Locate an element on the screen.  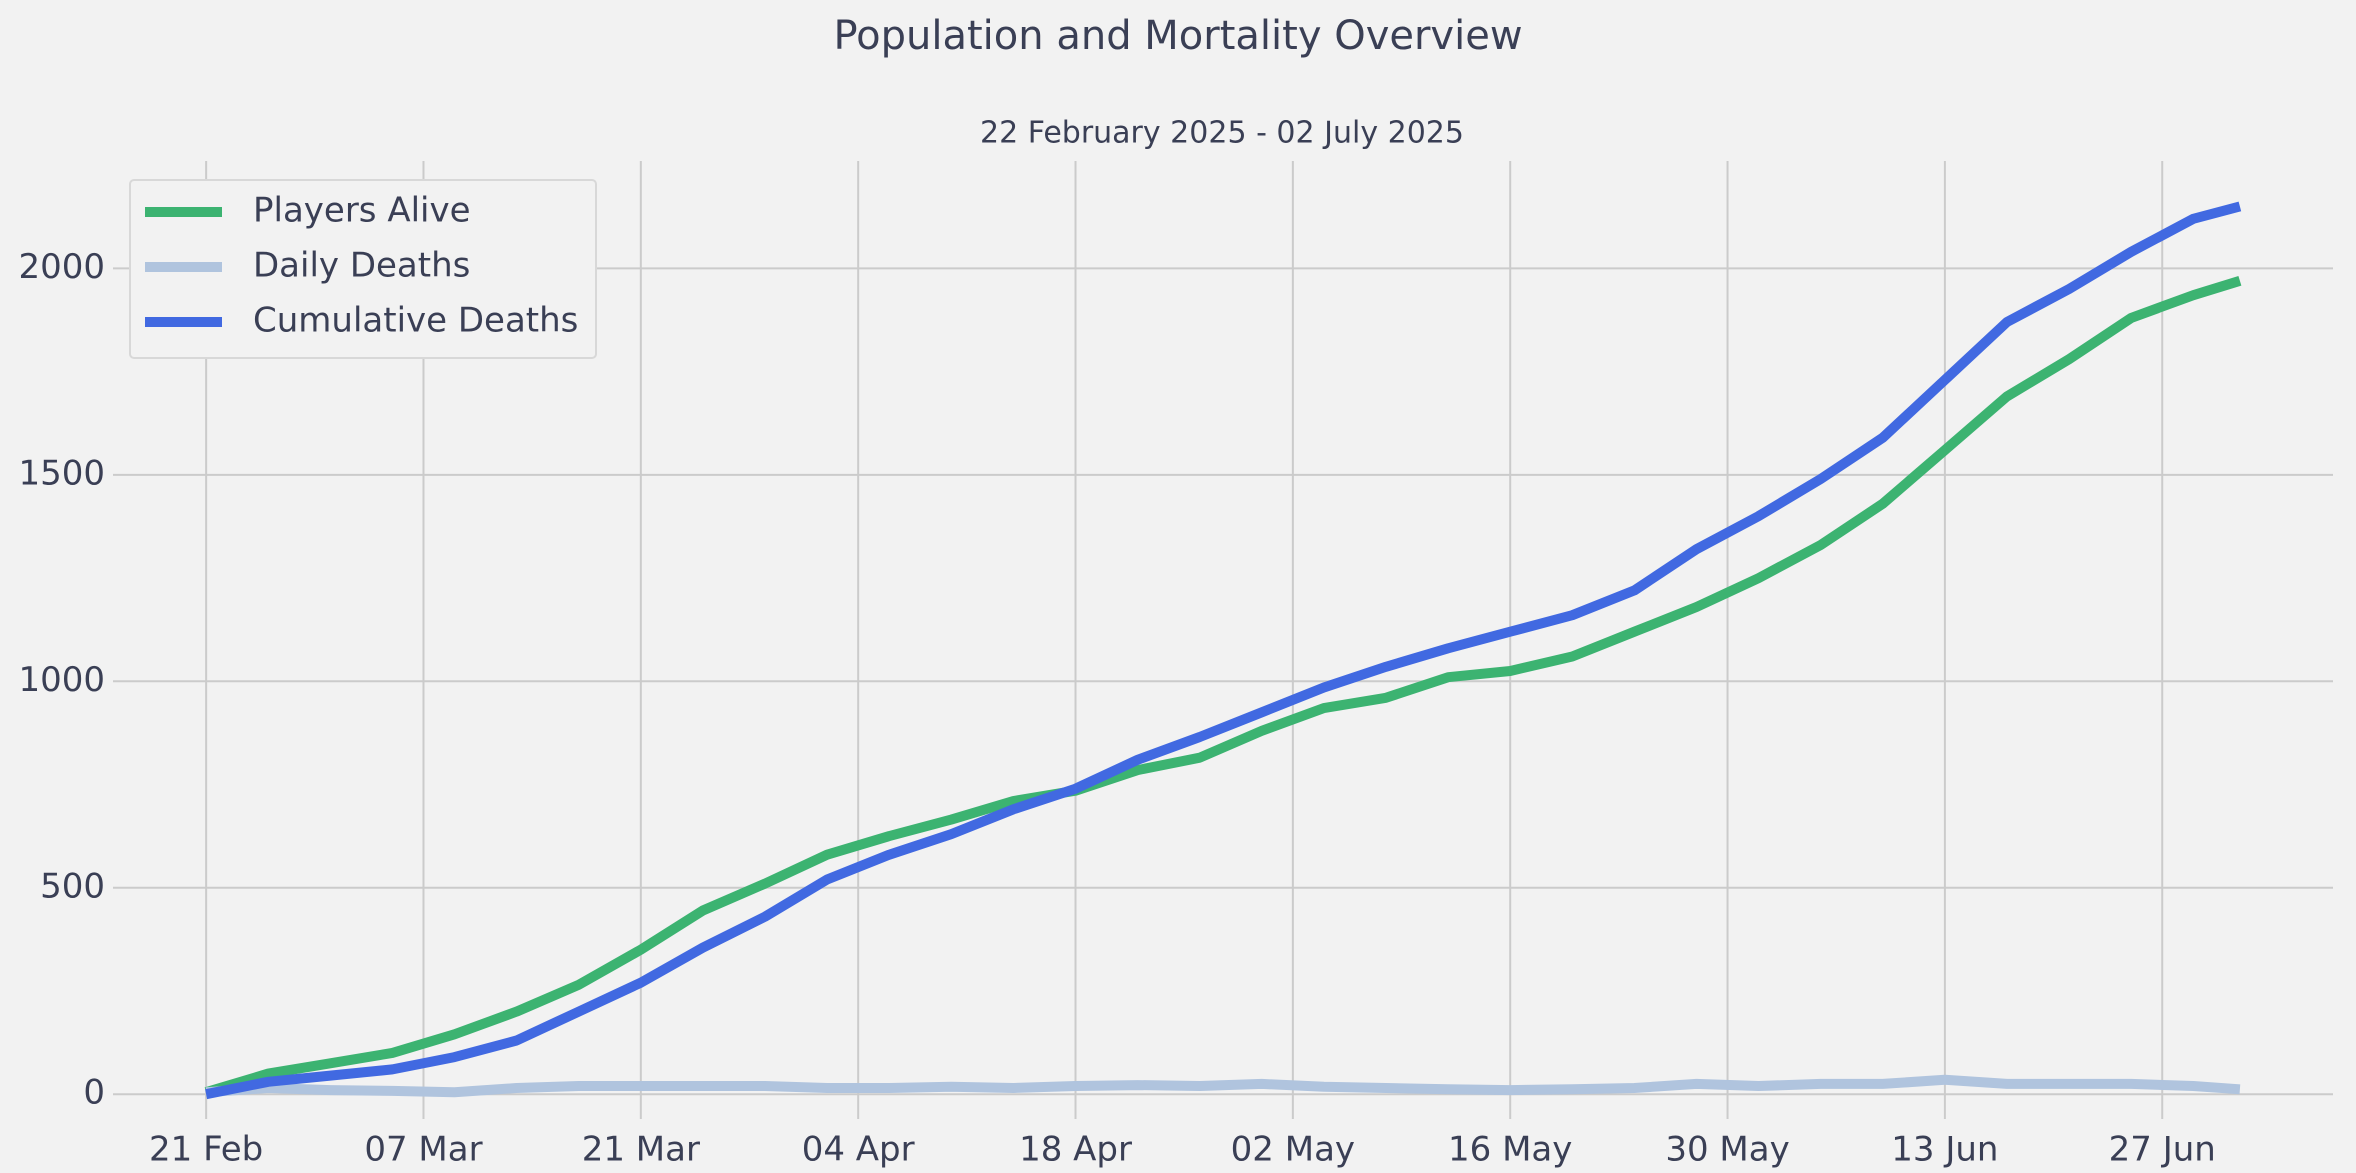
chart-subtitle: 22 February 2025 - 02 July 2025 is located at coordinates (1222, 133).